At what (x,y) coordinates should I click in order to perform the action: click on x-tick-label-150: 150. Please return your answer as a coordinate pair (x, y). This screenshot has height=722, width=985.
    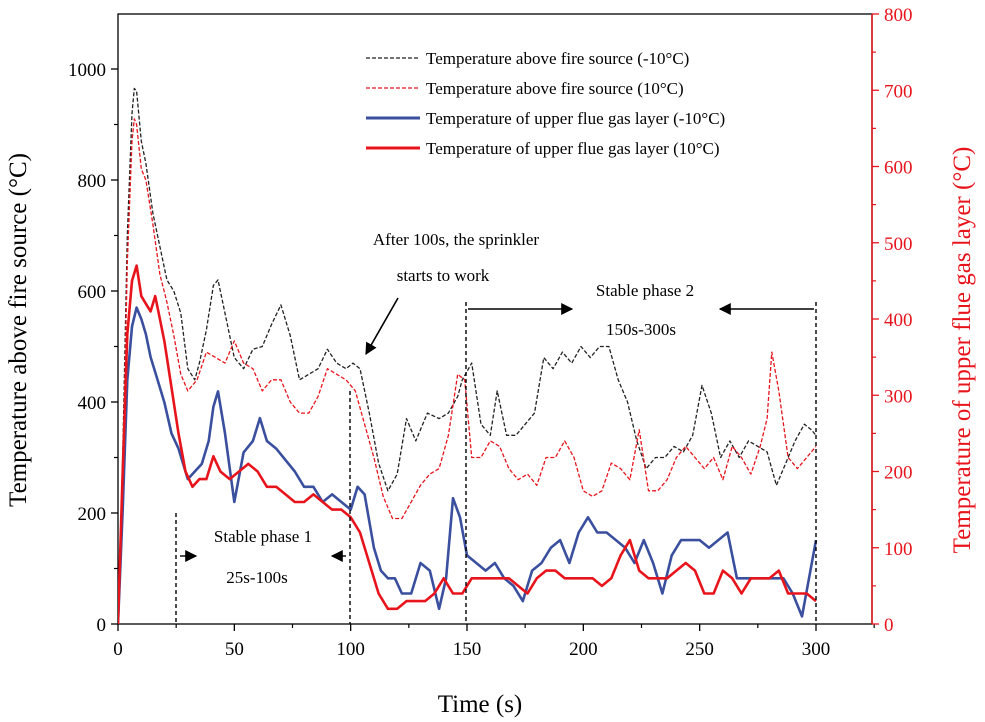
    Looking at the image, I should click on (467, 649).